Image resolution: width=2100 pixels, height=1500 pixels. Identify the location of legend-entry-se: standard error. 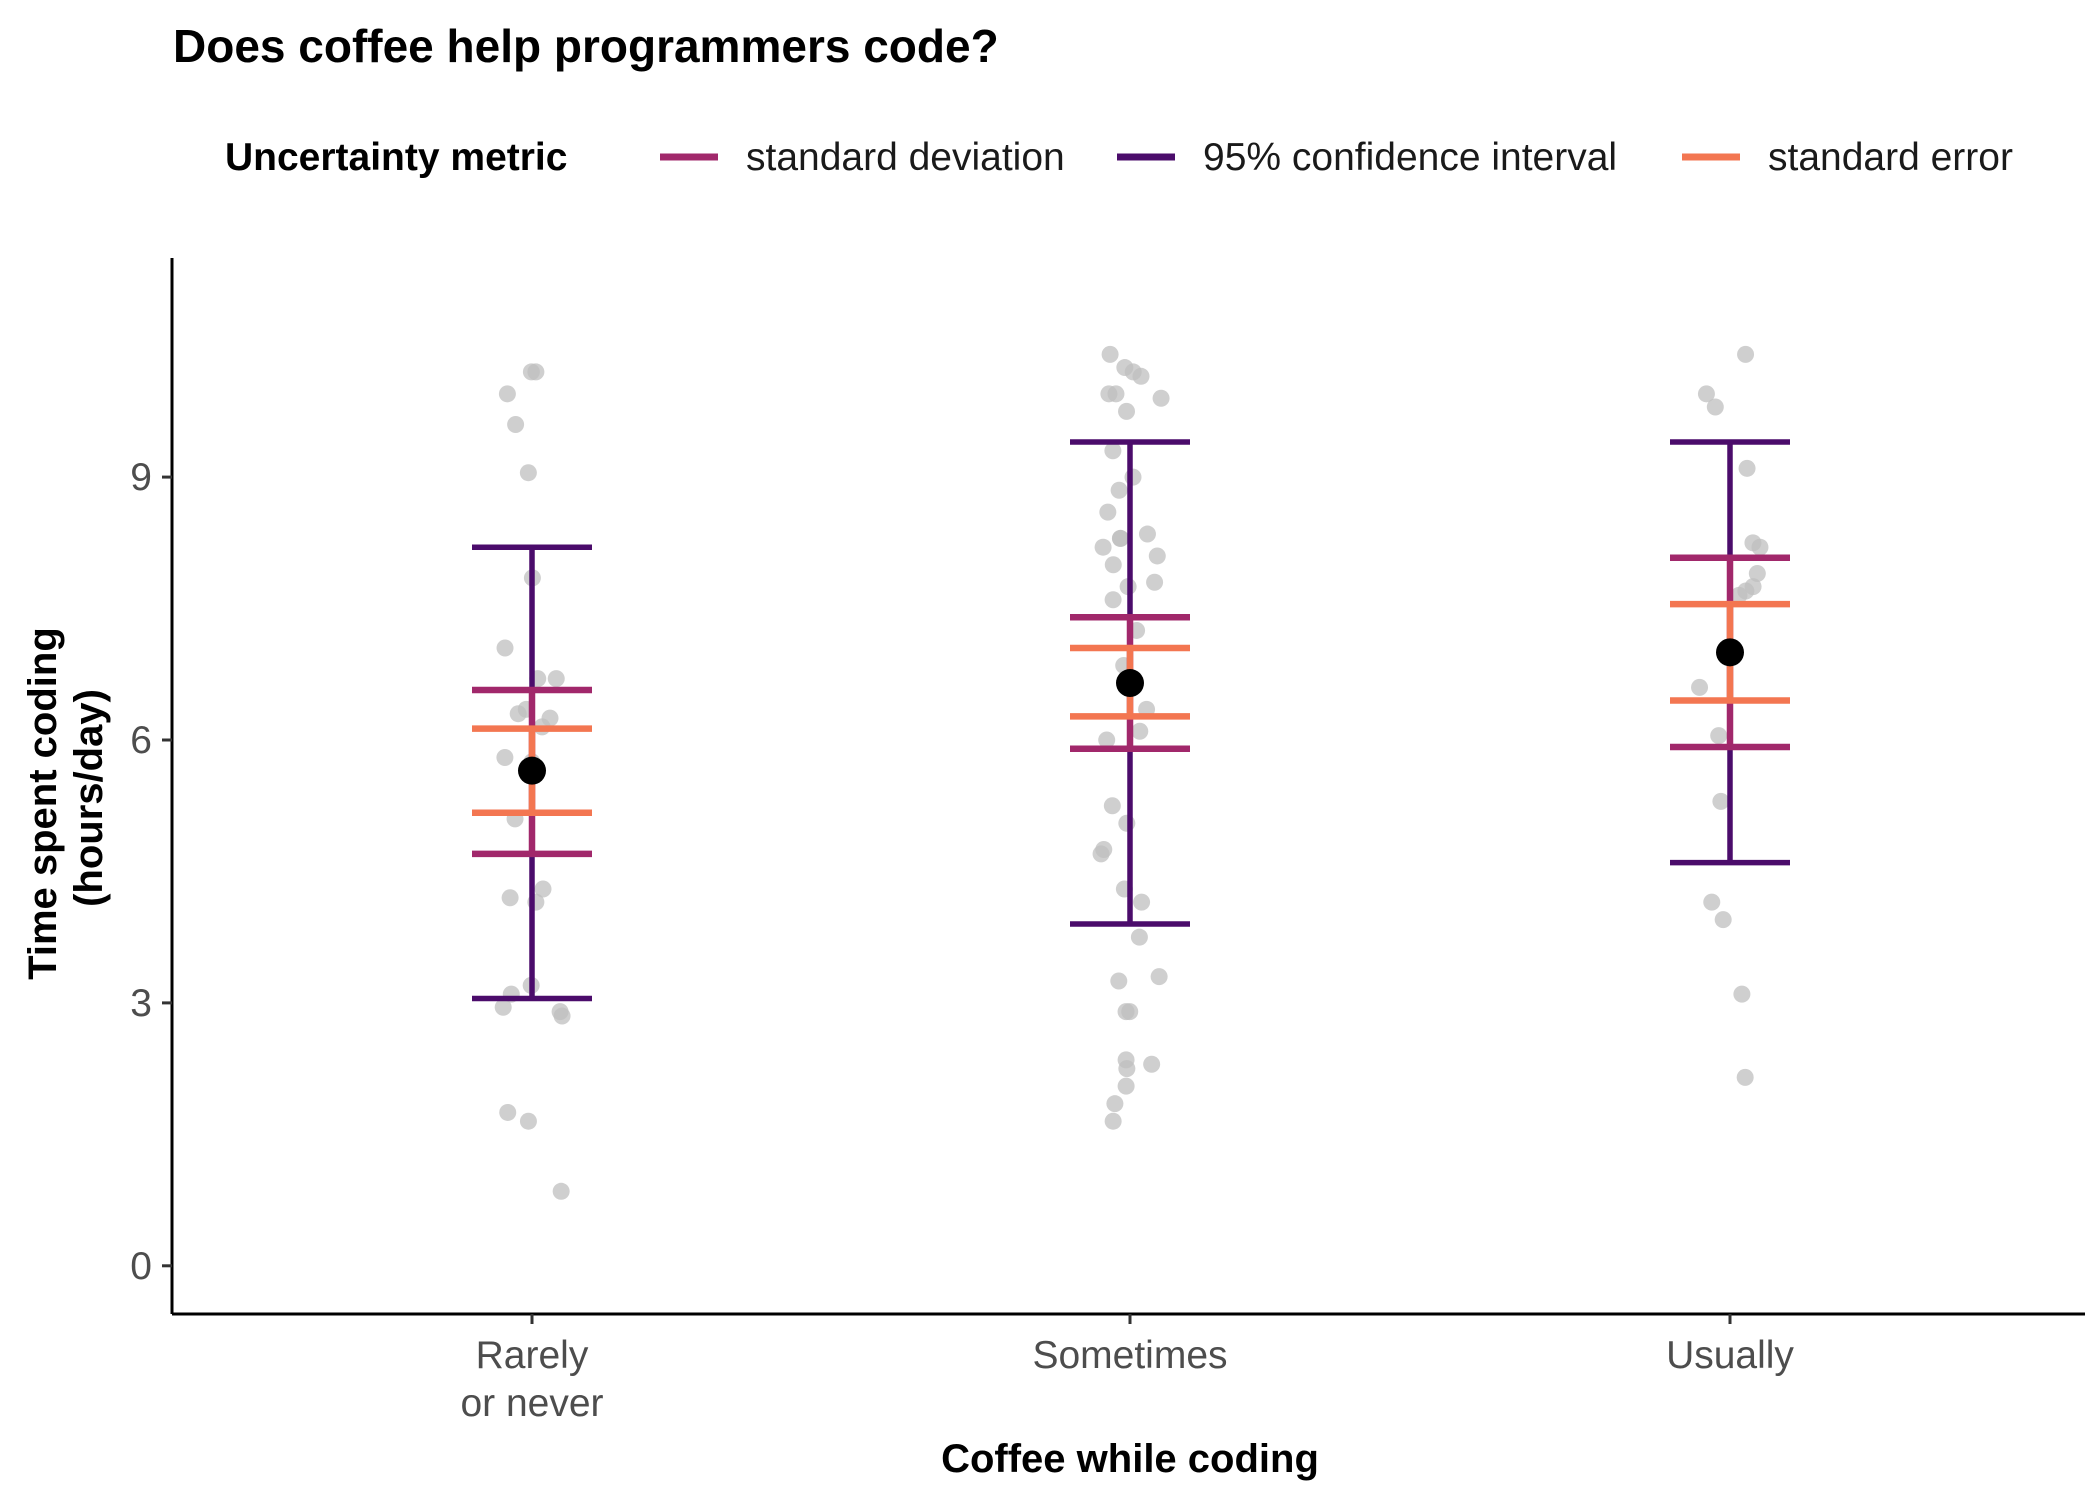
(1847, 157).